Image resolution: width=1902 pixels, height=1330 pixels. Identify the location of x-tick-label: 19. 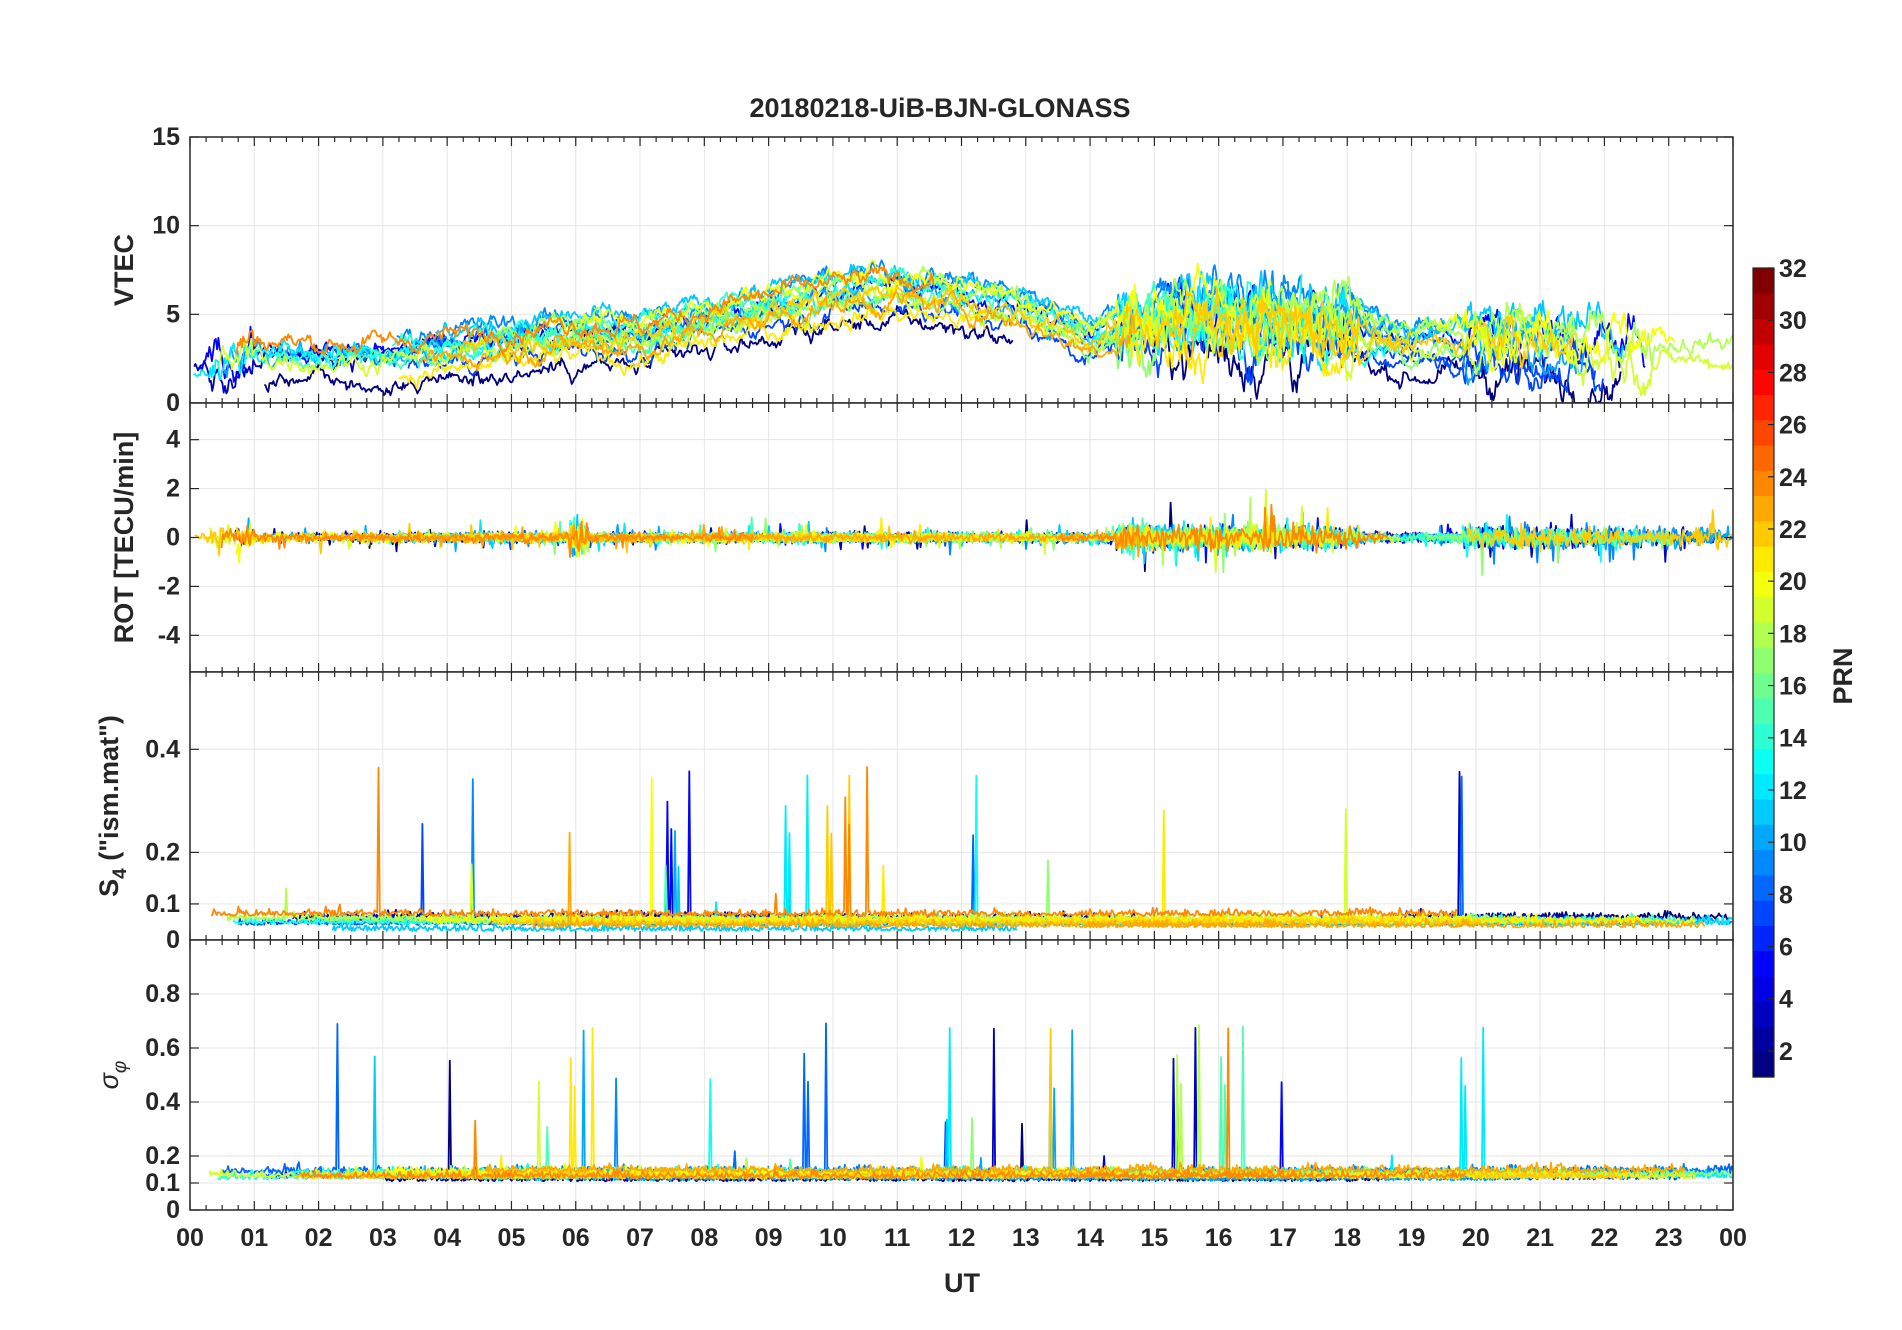
(1412, 1238).